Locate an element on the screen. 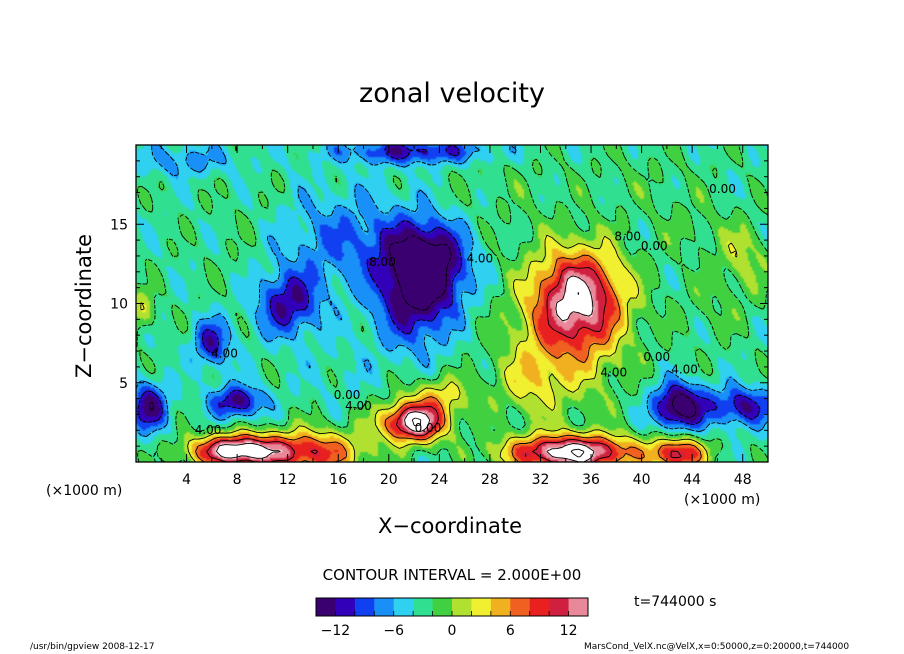  colorbar-tick-label: 0 is located at coordinates (452, 631).